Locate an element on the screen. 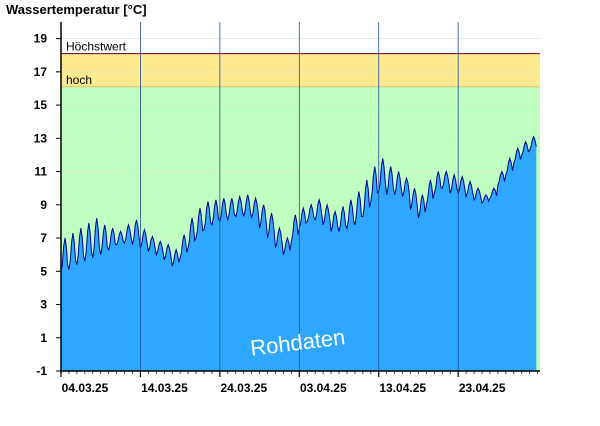  y-tick-label: -1 is located at coordinates (41, 371).